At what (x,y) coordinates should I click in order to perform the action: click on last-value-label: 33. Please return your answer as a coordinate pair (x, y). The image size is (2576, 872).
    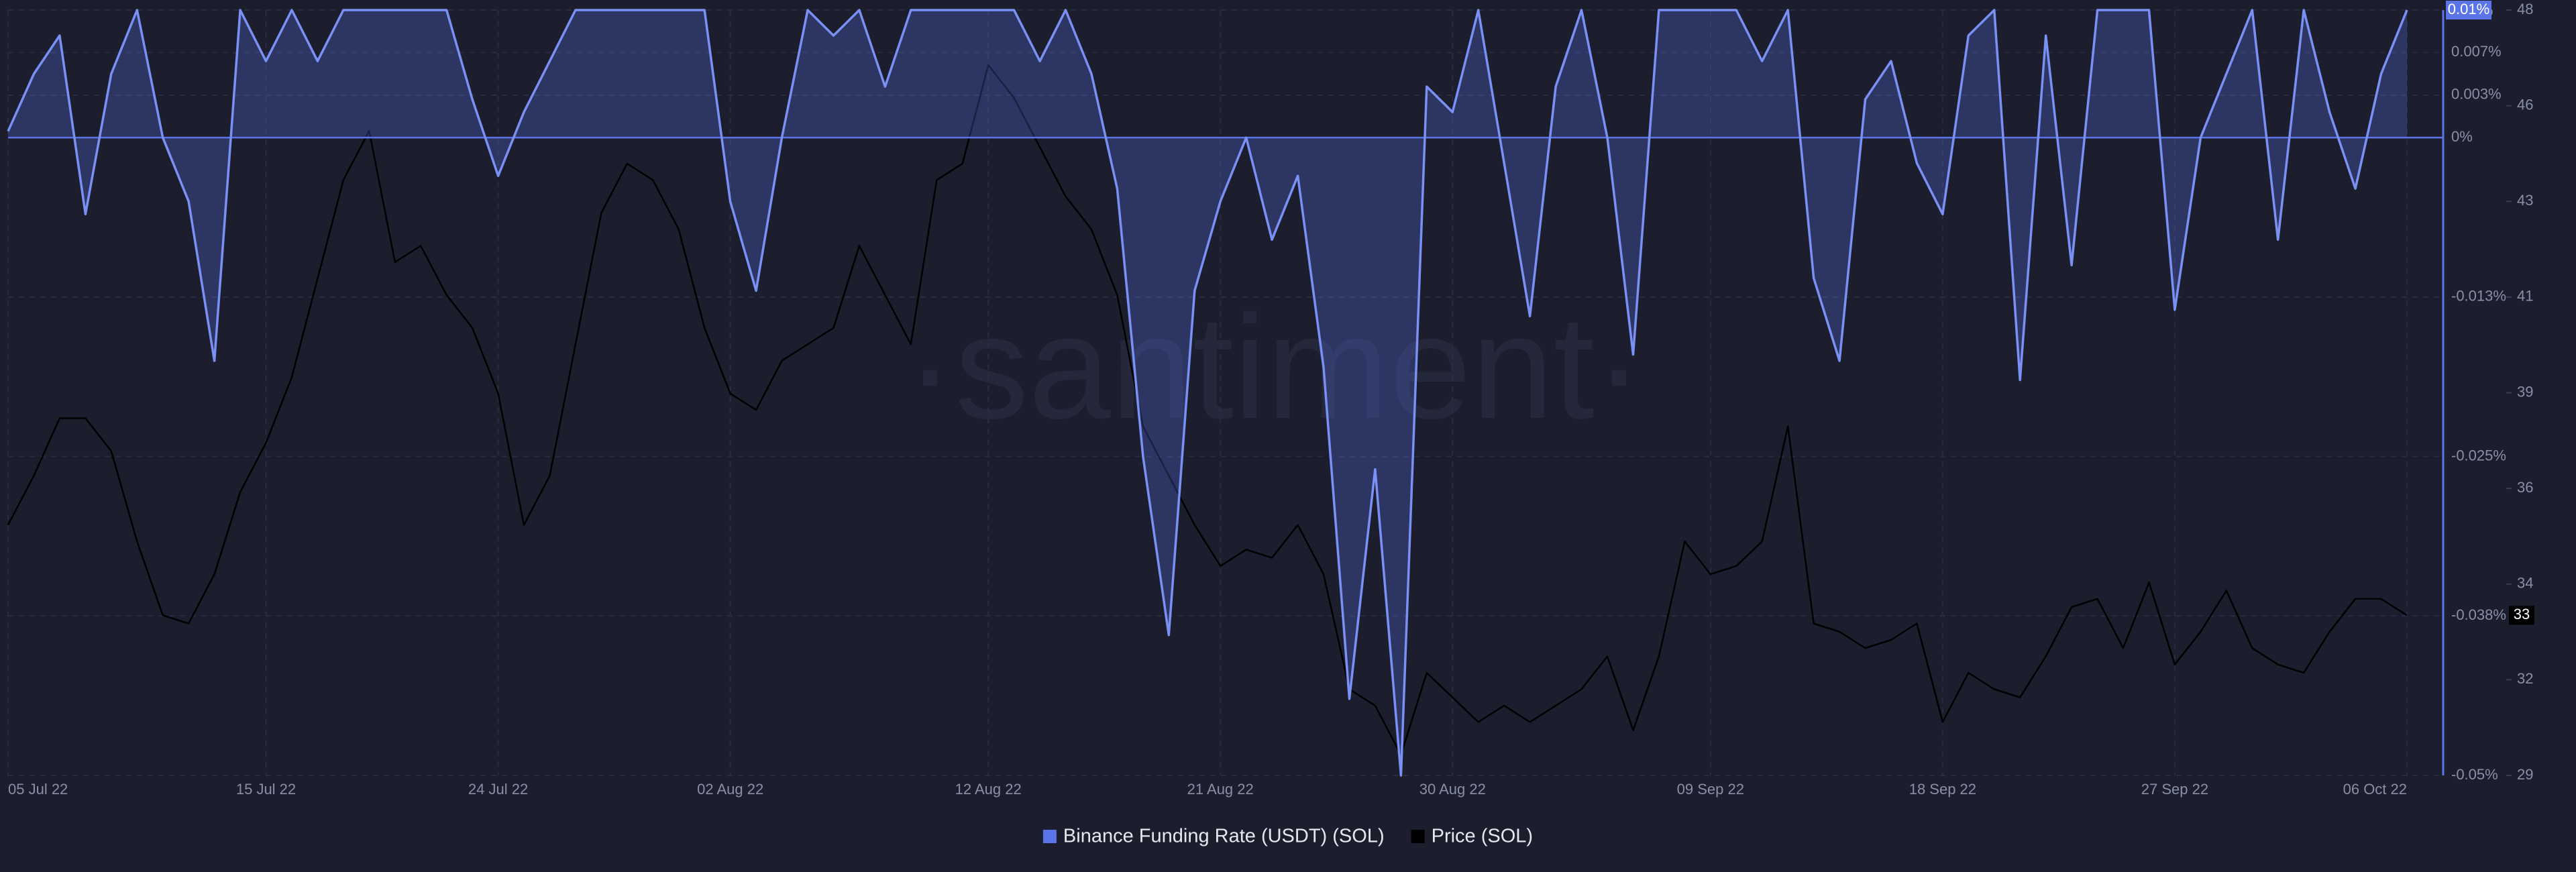
    Looking at the image, I should click on (2522, 614).